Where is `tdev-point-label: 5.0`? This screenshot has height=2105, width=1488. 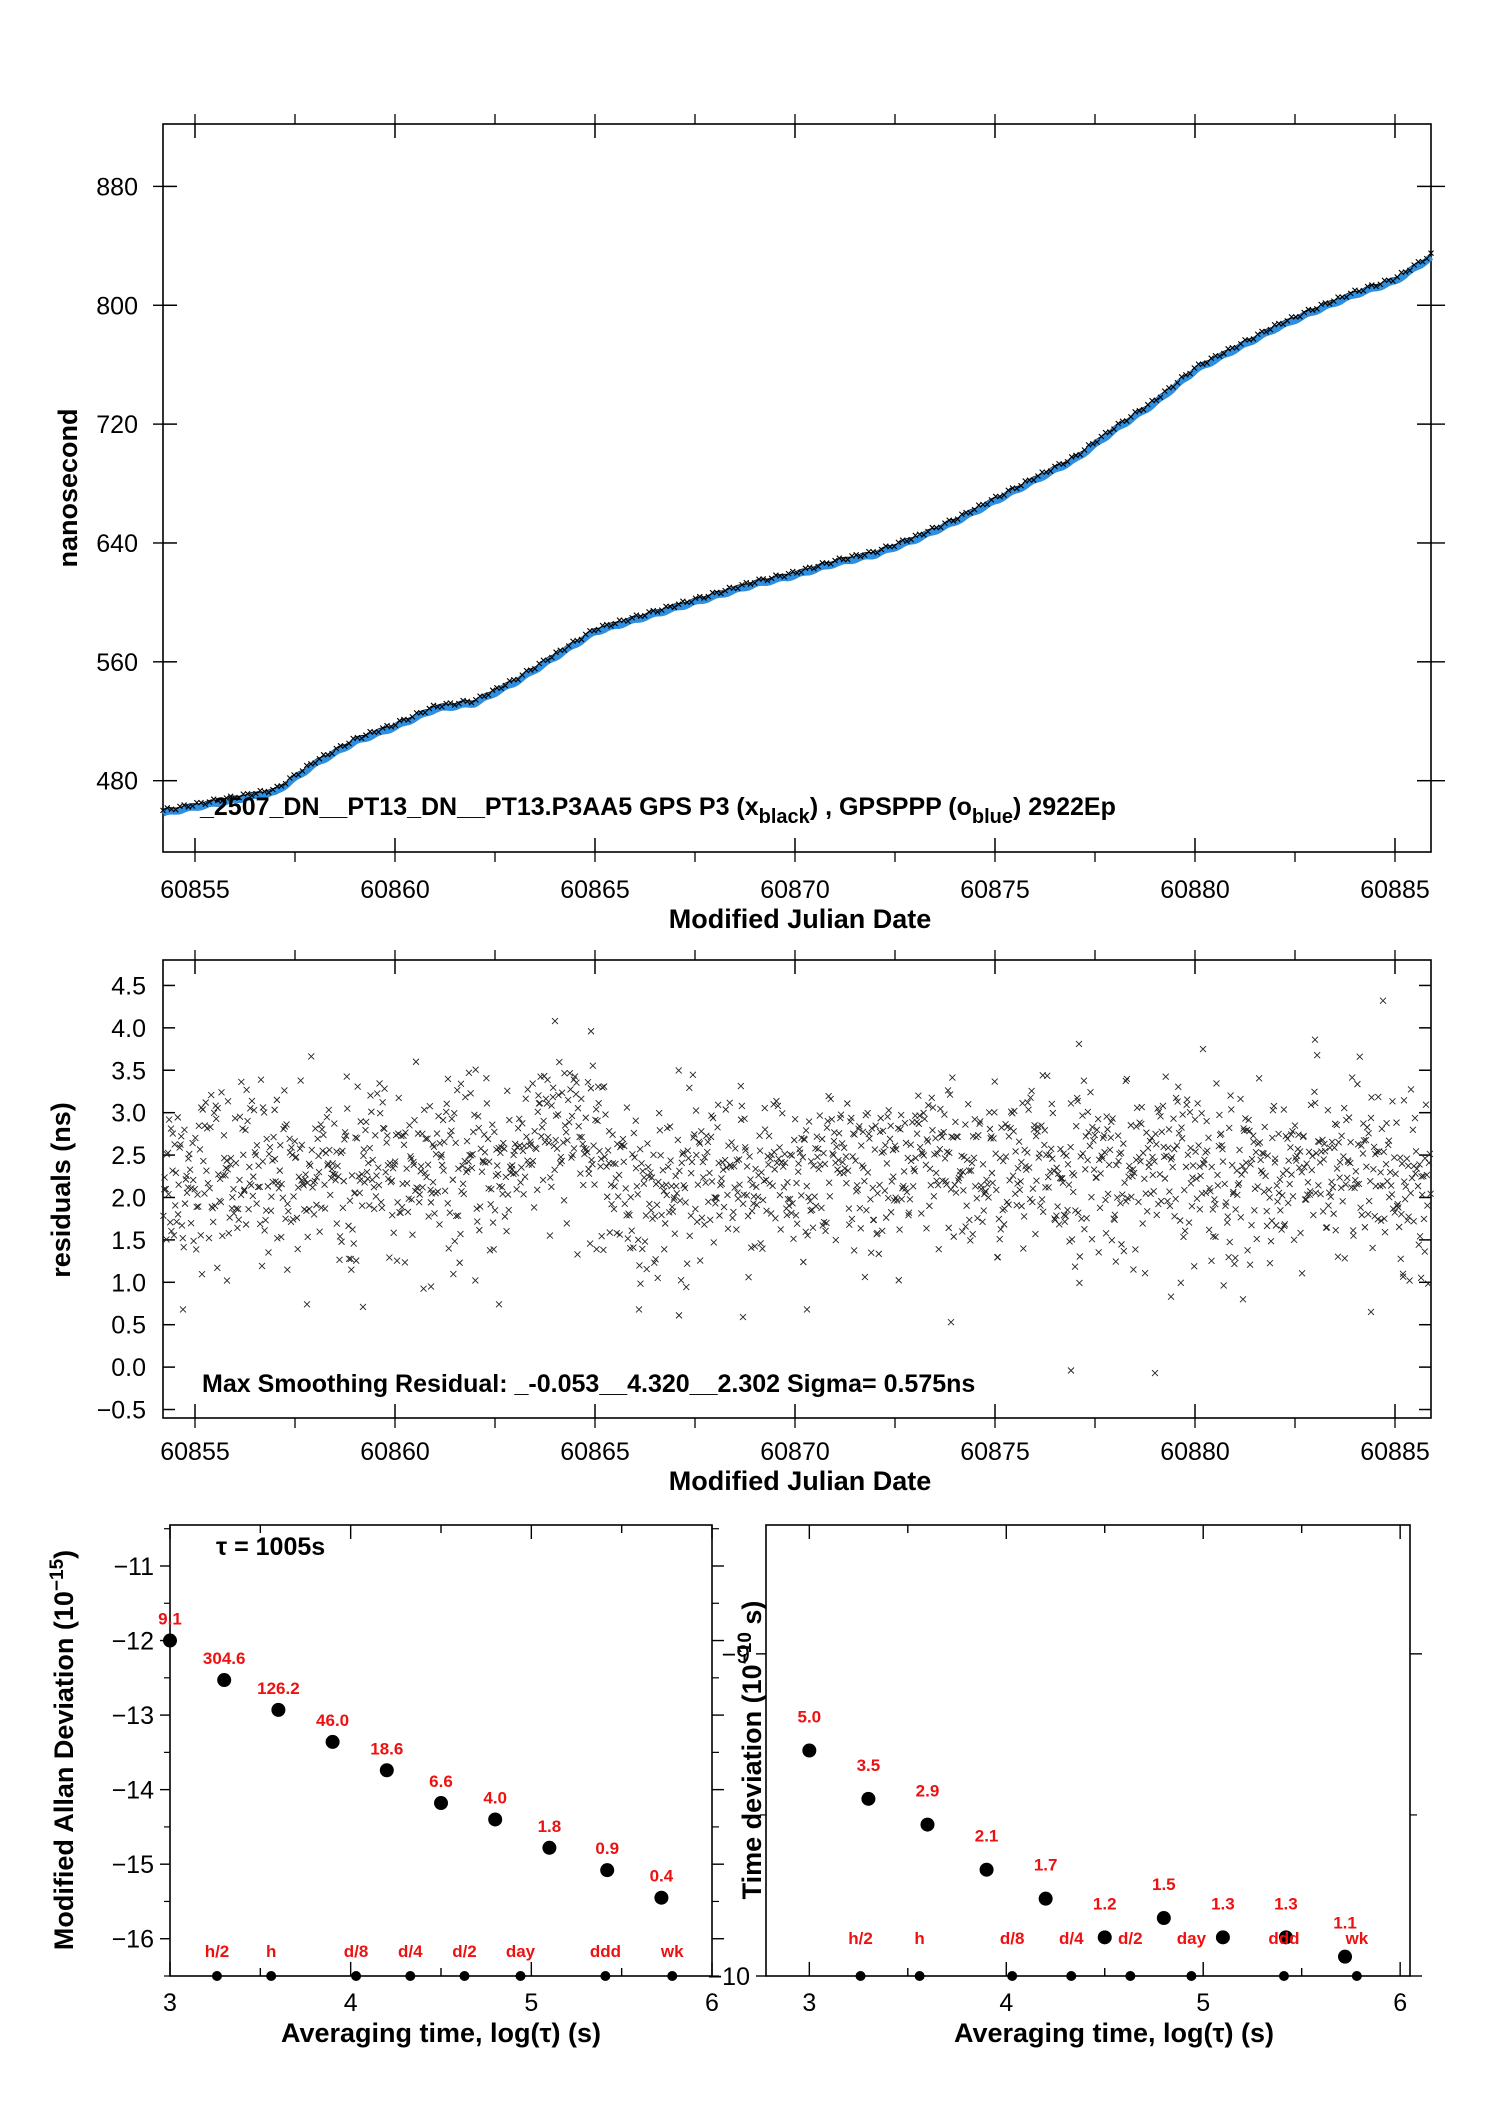
tdev-point-label: 5.0 is located at coordinates (810, 1717).